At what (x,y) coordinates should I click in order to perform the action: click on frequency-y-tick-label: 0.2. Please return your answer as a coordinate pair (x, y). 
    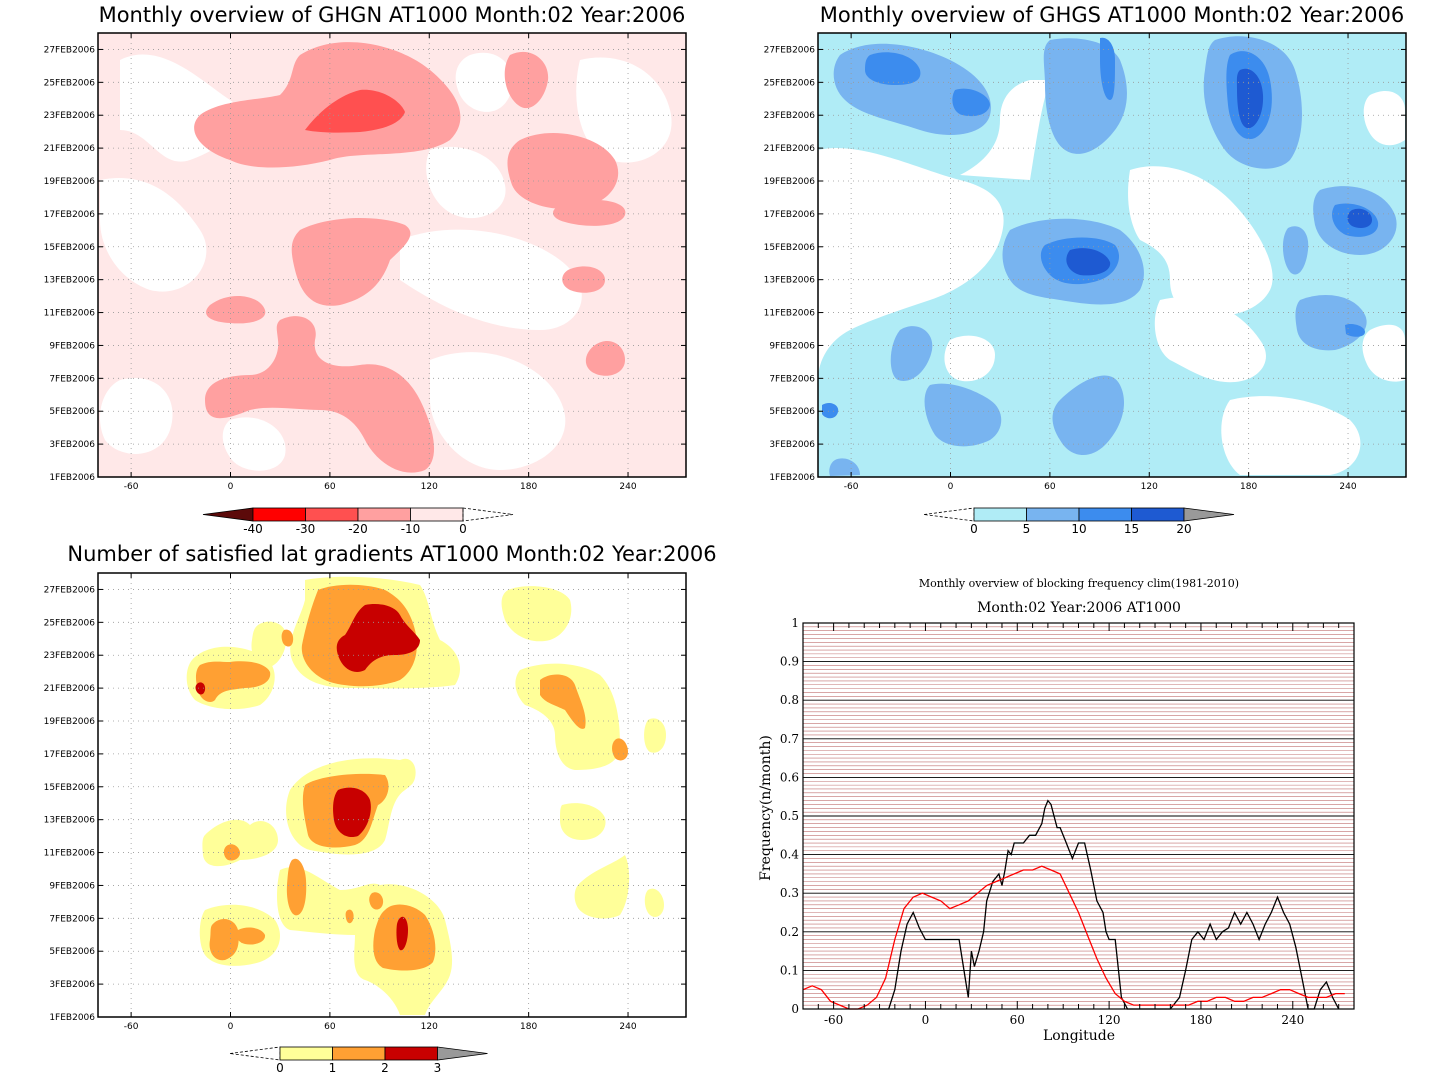
    Looking at the image, I should click on (789, 932).